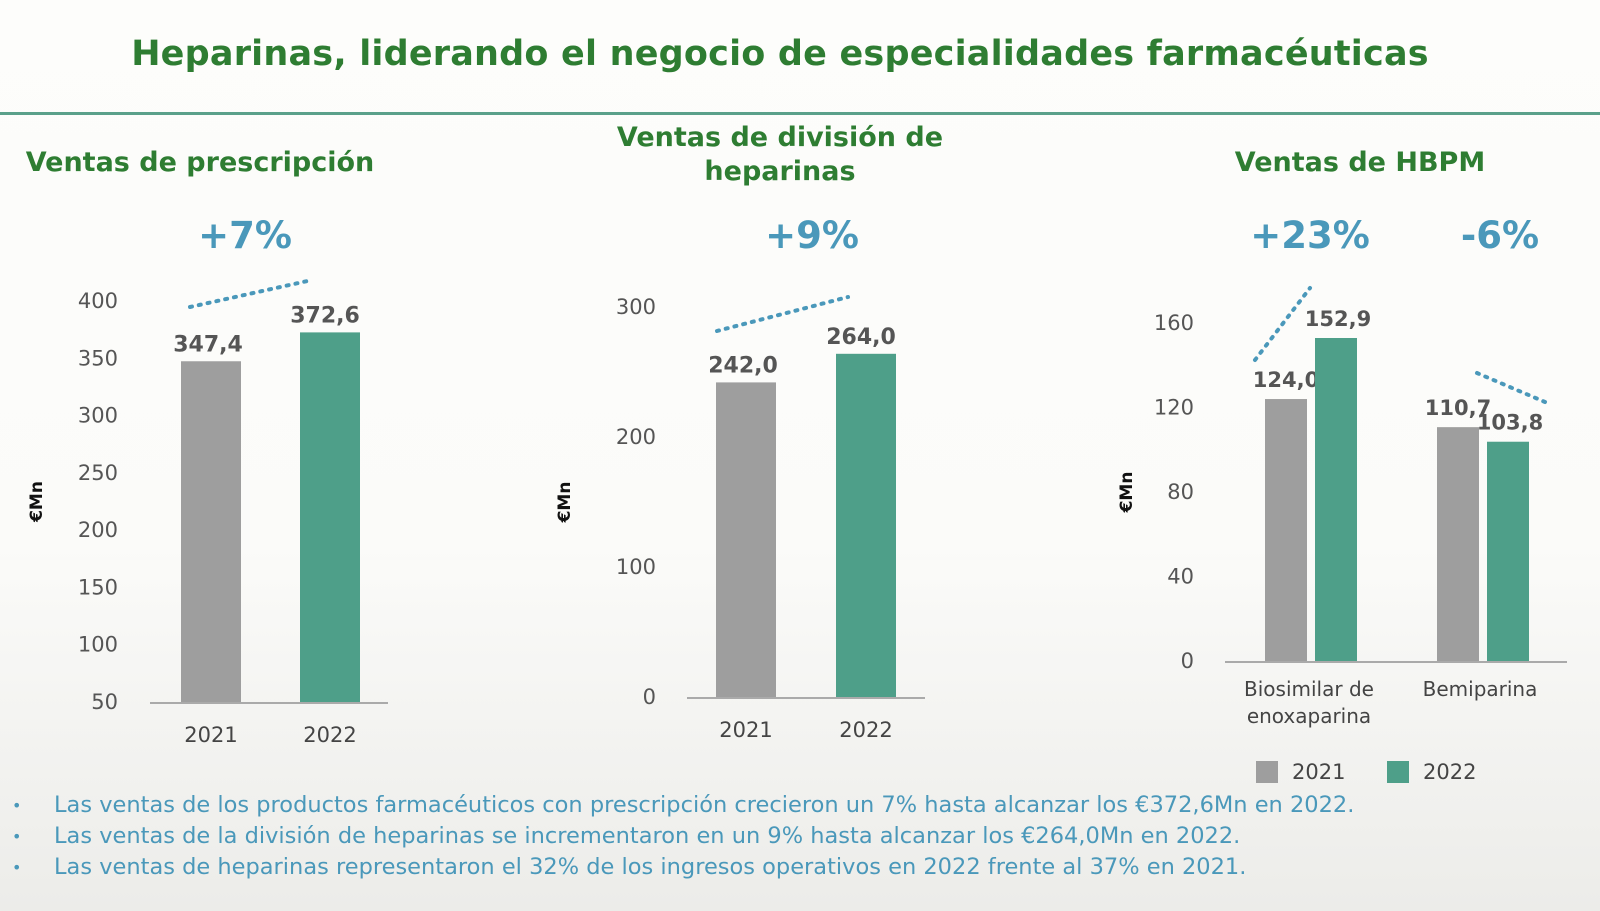 This screenshot has width=1600, height=911. Describe the element at coordinates (1500, 235) in the screenshot. I see `growth-label-bemiparina: -6%` at that location.